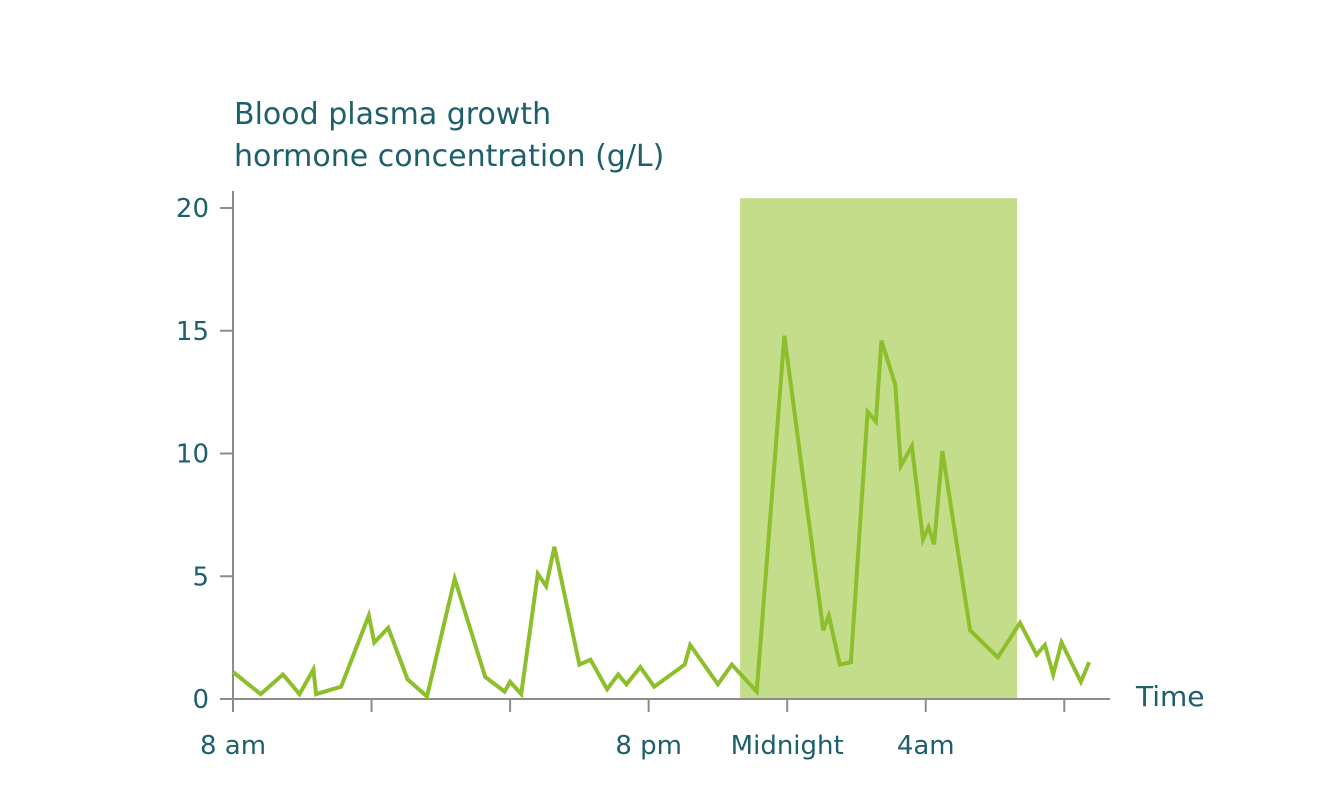 The image size is (1320, 807). Describe the element at coordinates (649, 705) in the screenshot. I see `x-axis-ticks` at that location.